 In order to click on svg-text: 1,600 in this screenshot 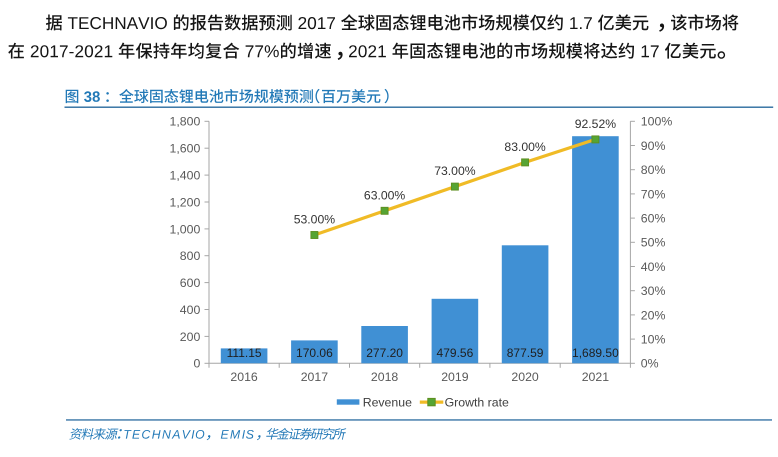, I will do `click(185, 149)`.